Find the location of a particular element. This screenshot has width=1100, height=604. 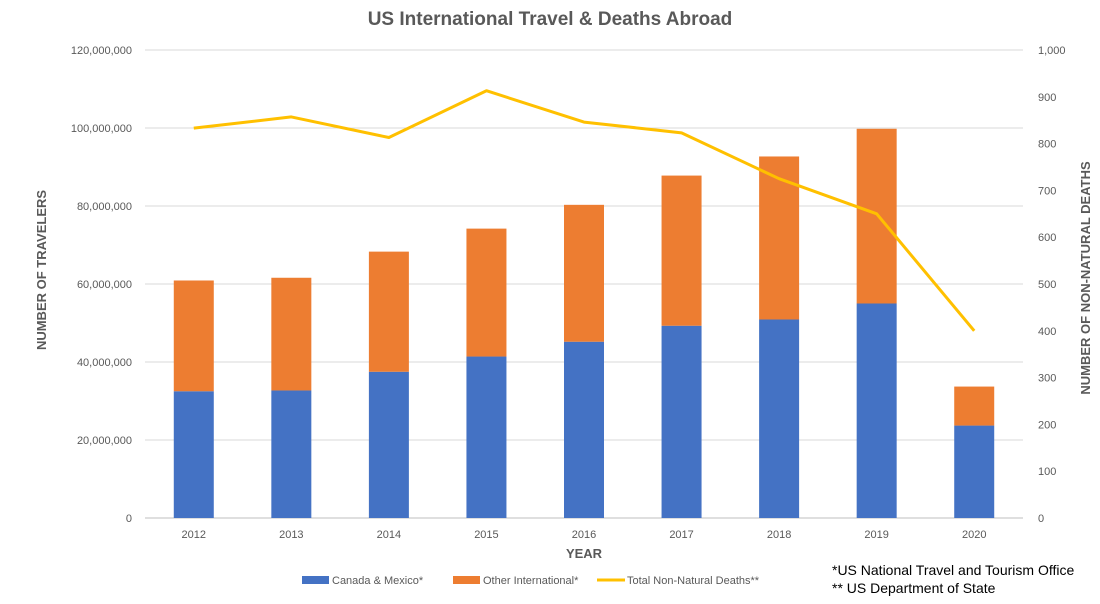

y2-axis-ticks: 0 100 200 300 400 500 600 700 800 900 1,000 is located at coordinates (1052, 285).